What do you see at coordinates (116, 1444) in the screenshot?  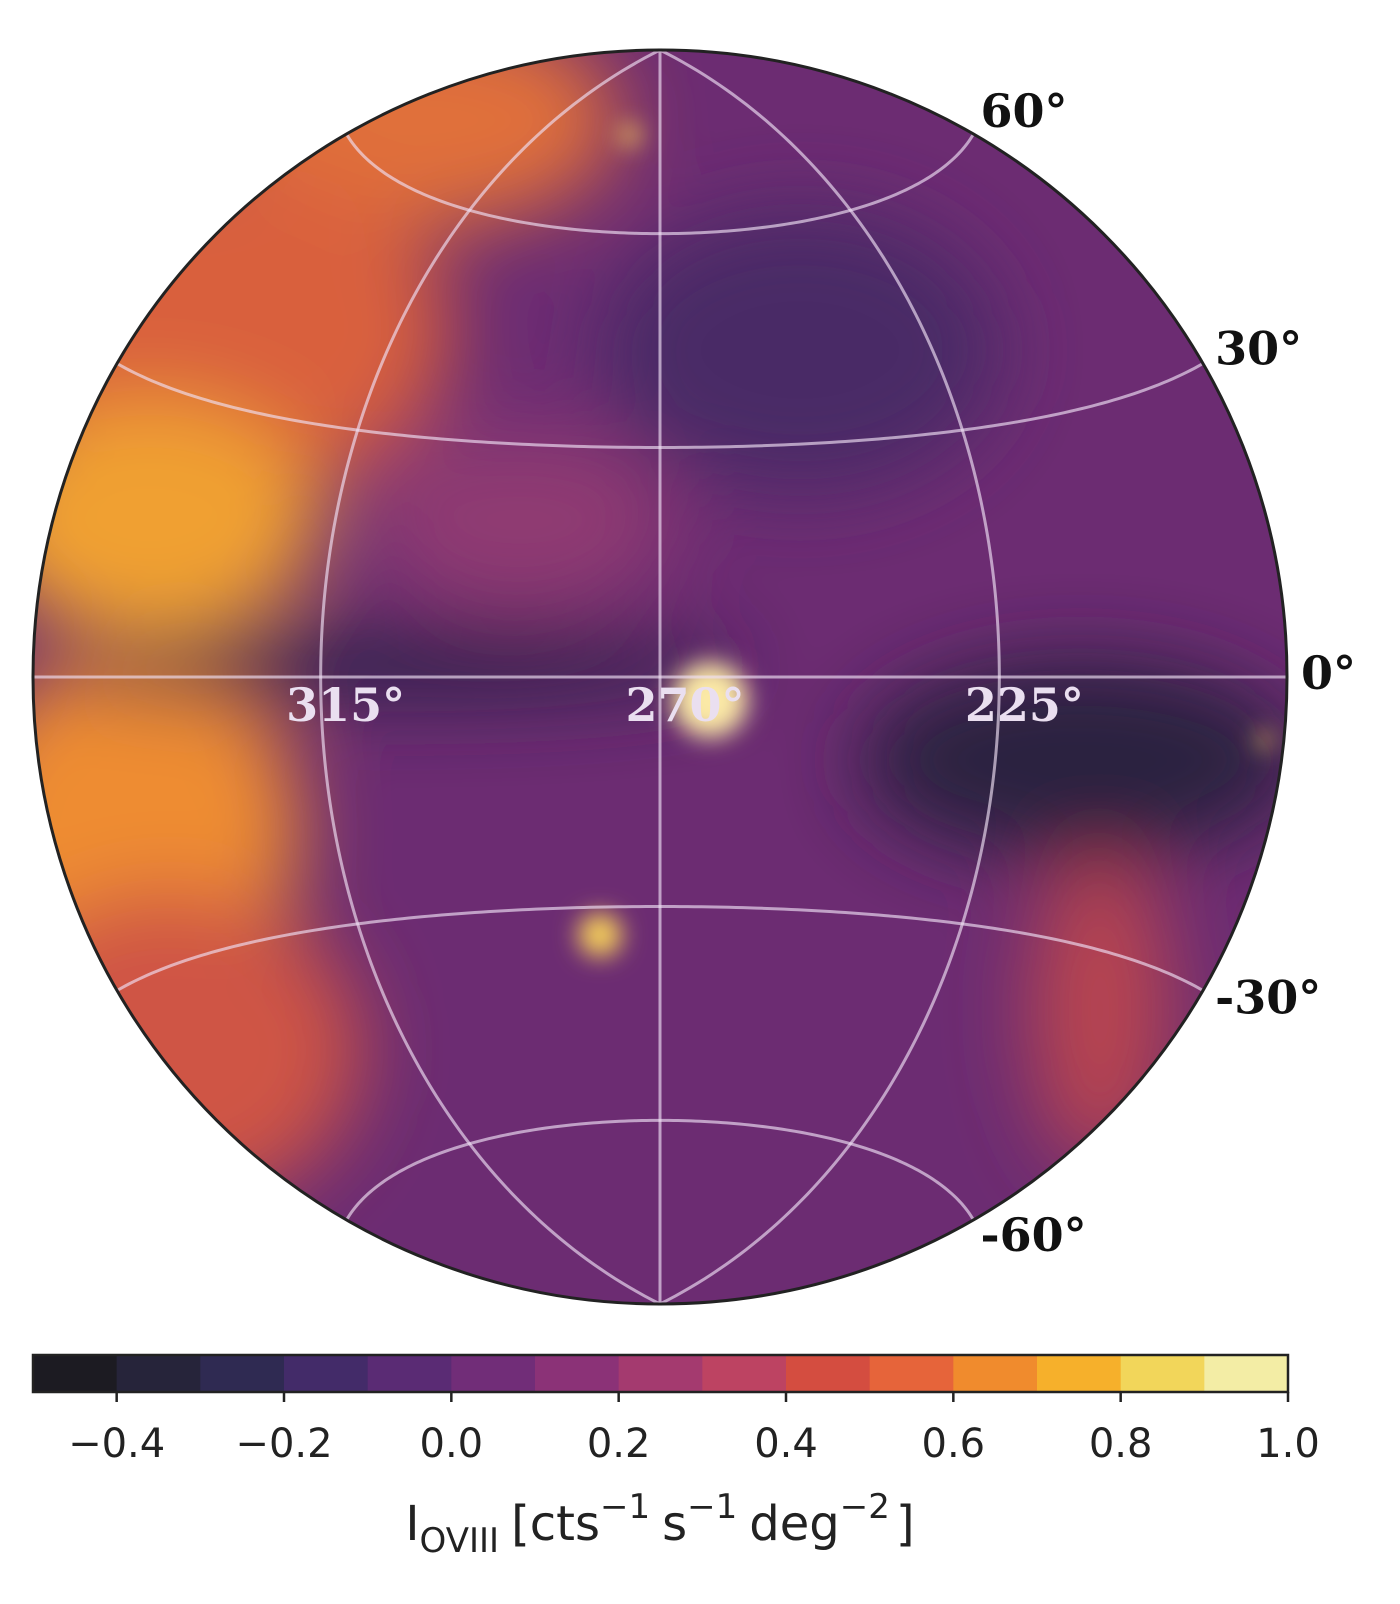 I see `colorbar-tick-label: −0.4` at bounding box center [116, 1444].